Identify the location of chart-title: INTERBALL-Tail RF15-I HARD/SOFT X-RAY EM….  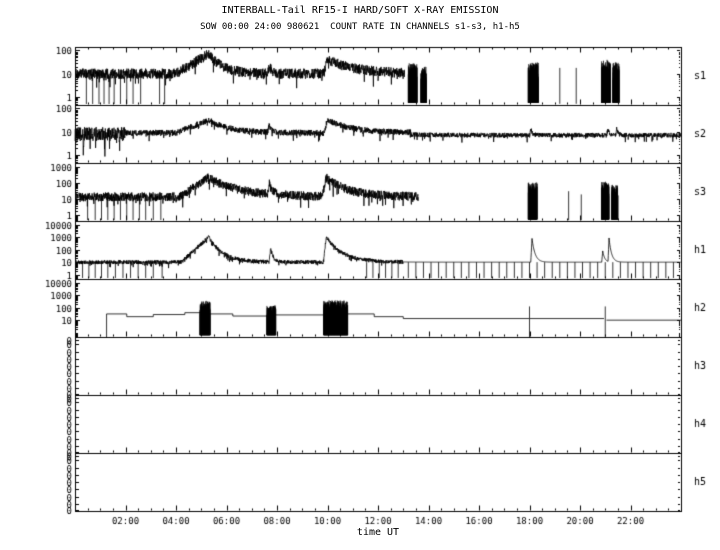
(360, 10).